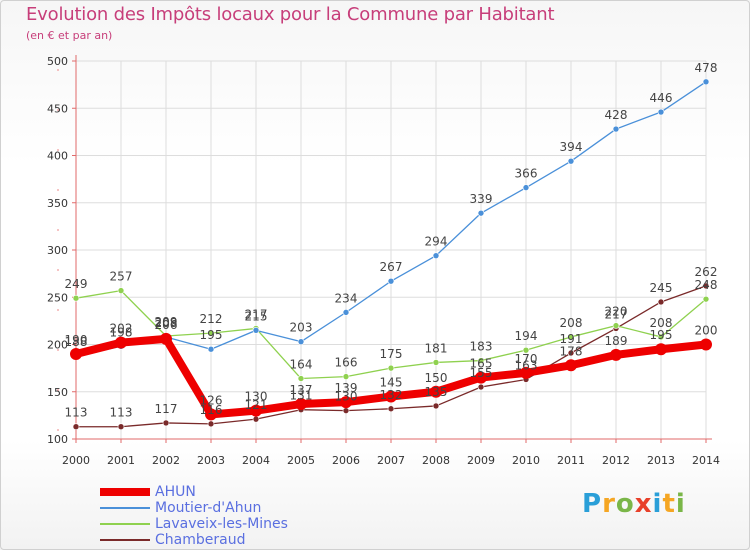 The height and width of the screenshot is (550, 750). Describe the element at coordinates (346, 388) in the screenshot. I see `data-label: 139` at that location.